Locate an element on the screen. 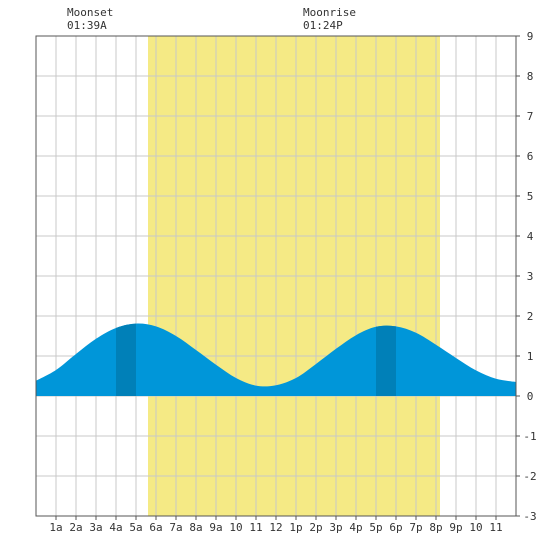  x-tick-label: 2p is located at coordinates (315, 527).